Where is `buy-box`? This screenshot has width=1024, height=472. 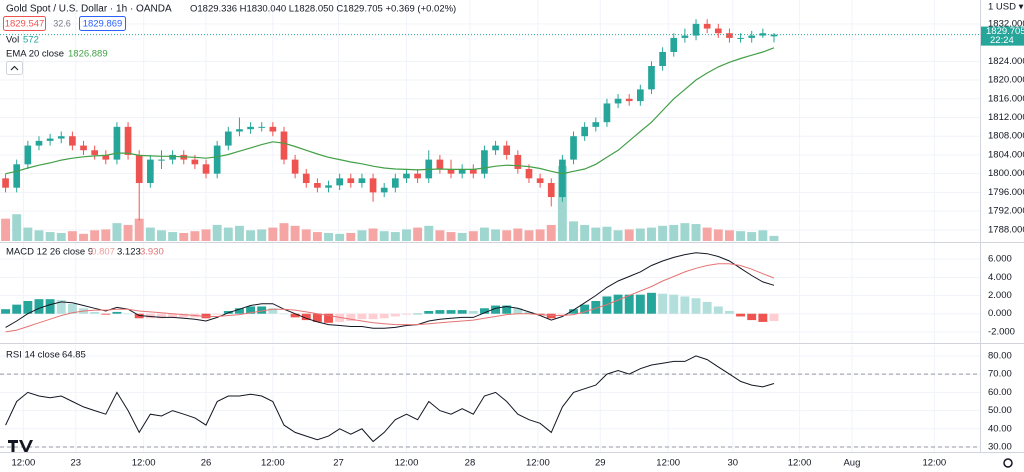 buy-box is located at coordinates (102, 23).